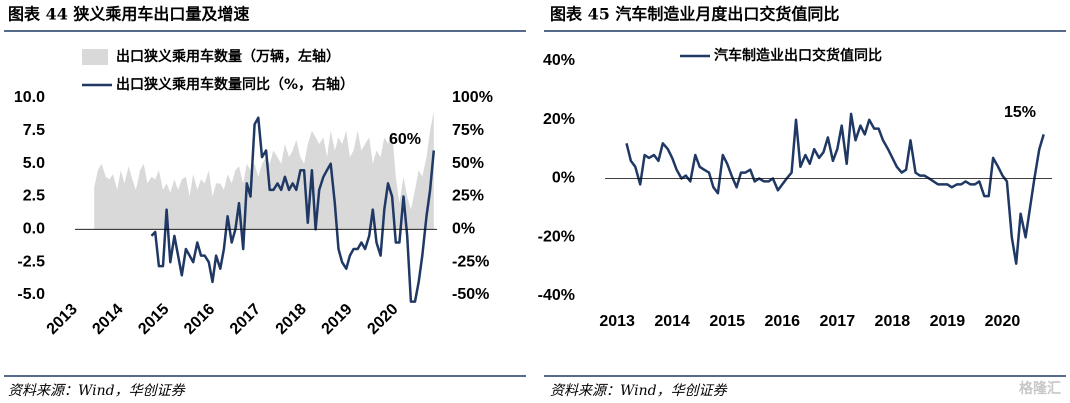 The image size is (1070, 403). Describe the element at coordinates (34, 130) in the screenshot. I see `y-tick-label: 7.5` at that location.